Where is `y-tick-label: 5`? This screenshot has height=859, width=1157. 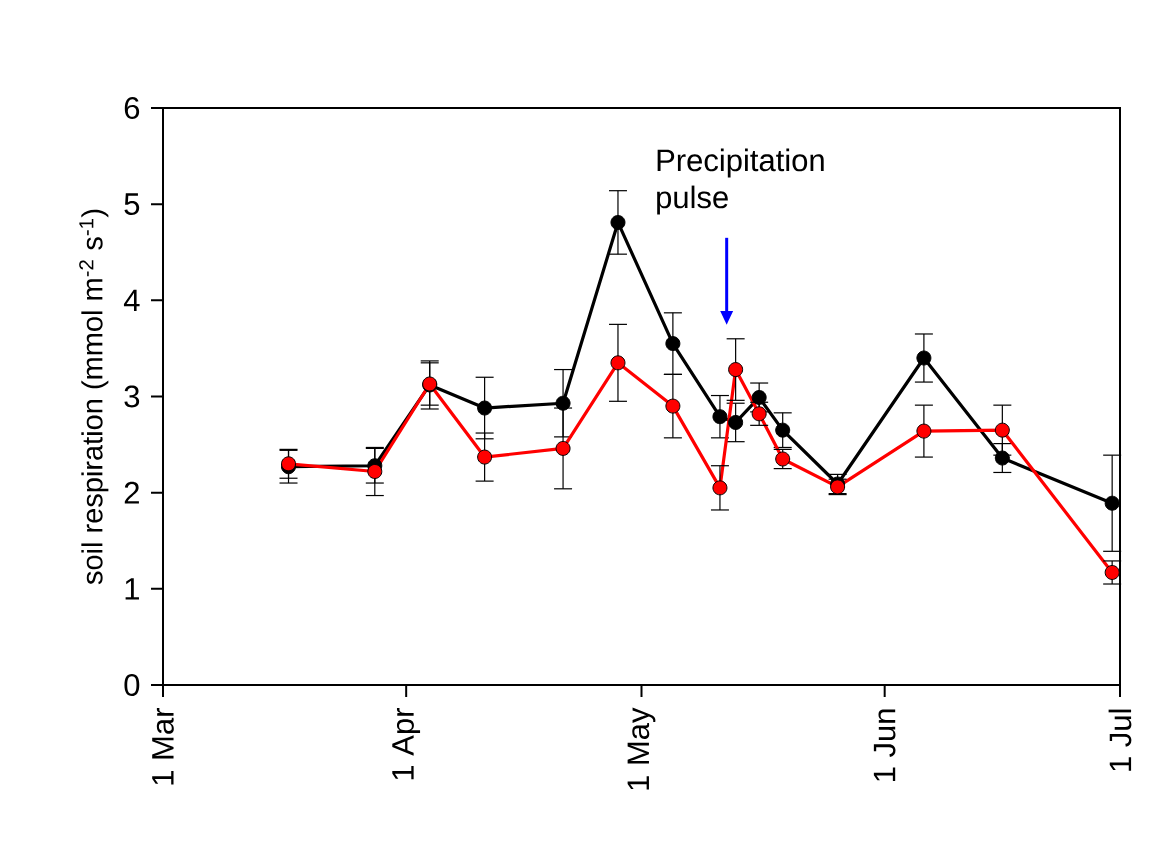 y-tick-label: 5 is located at coordinates (132, 204).